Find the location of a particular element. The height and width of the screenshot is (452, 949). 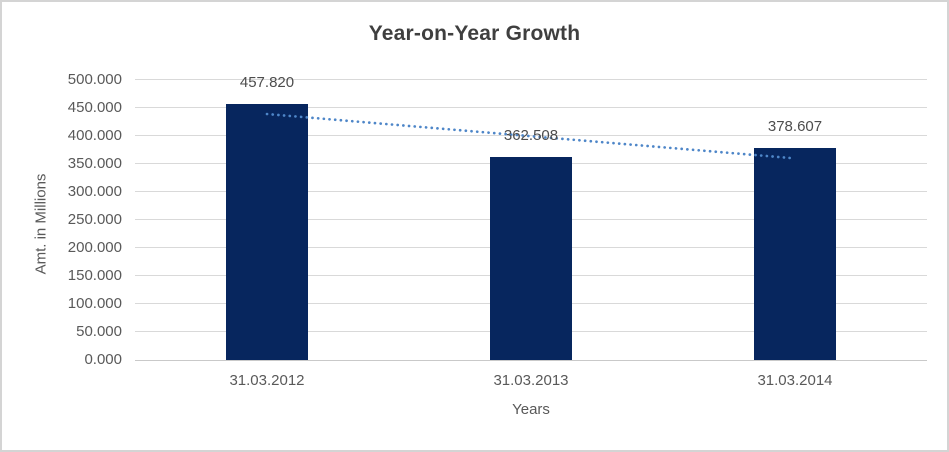

x-tick-label: 31.03.2014 is located at coordinates (795, 380).